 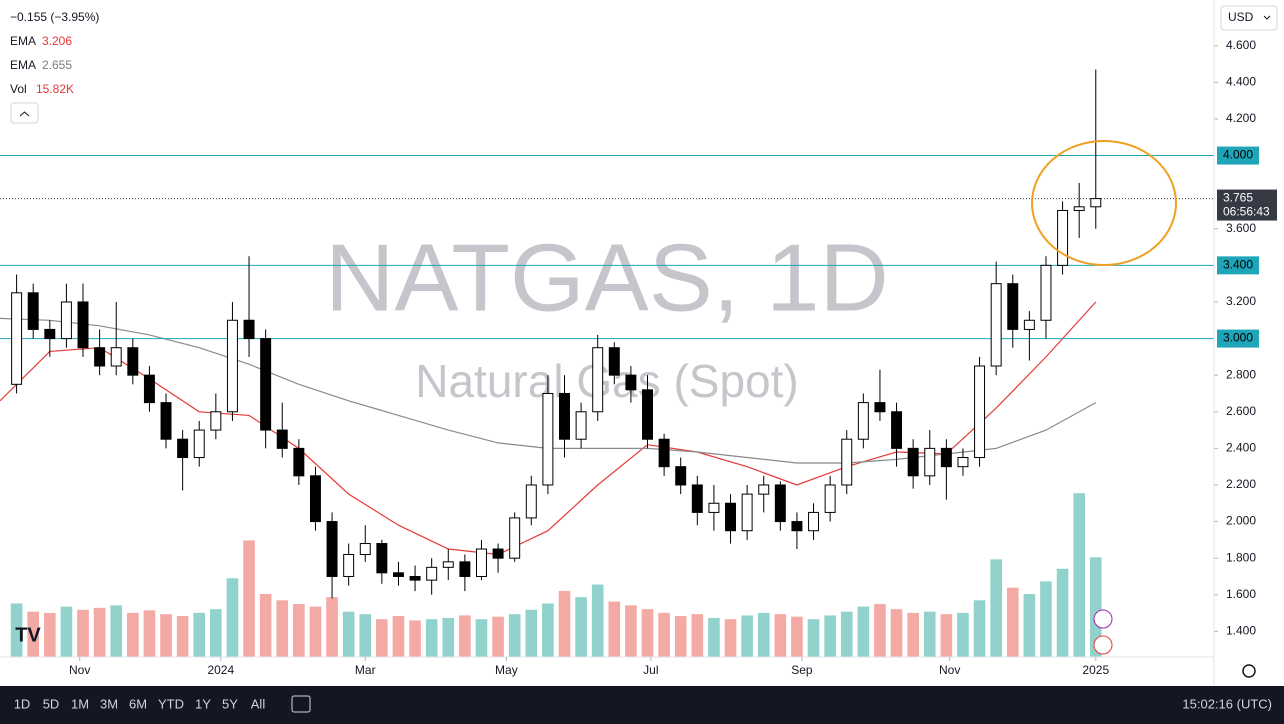 I want to click on currency: USD, so click(x=1241, y=17).